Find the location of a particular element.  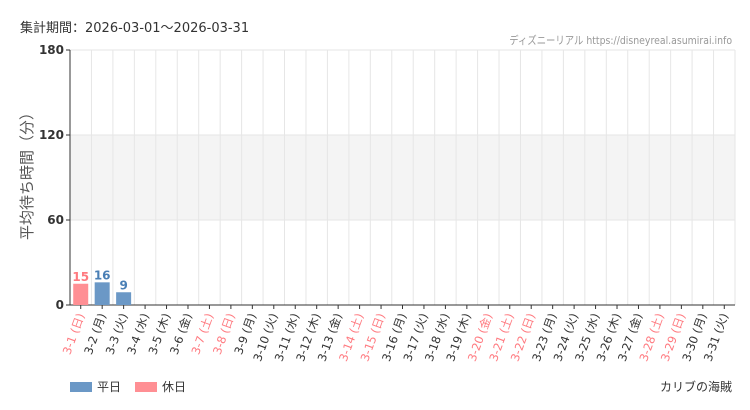

data-label: 16 is located at coordinates (102, 275).